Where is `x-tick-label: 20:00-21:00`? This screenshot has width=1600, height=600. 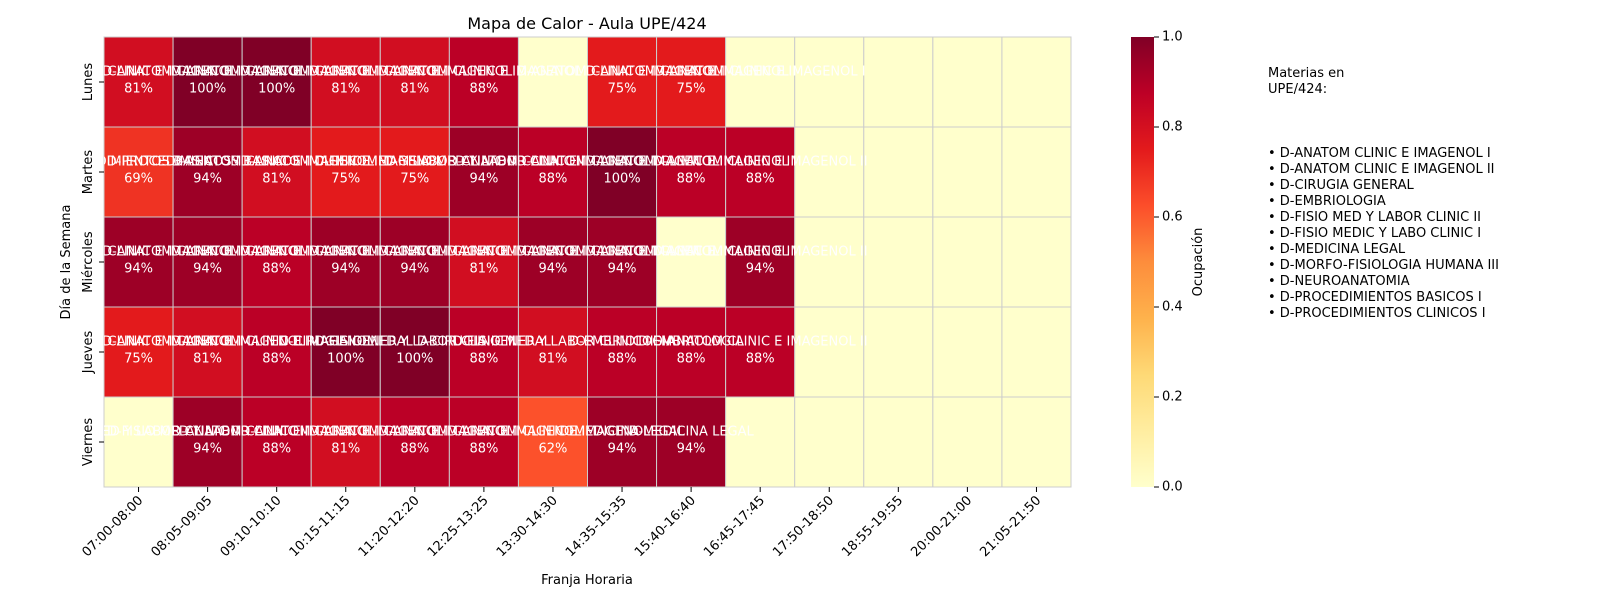 x-tick-label: 20:00-21:00 is located at coordinates (941, 526).